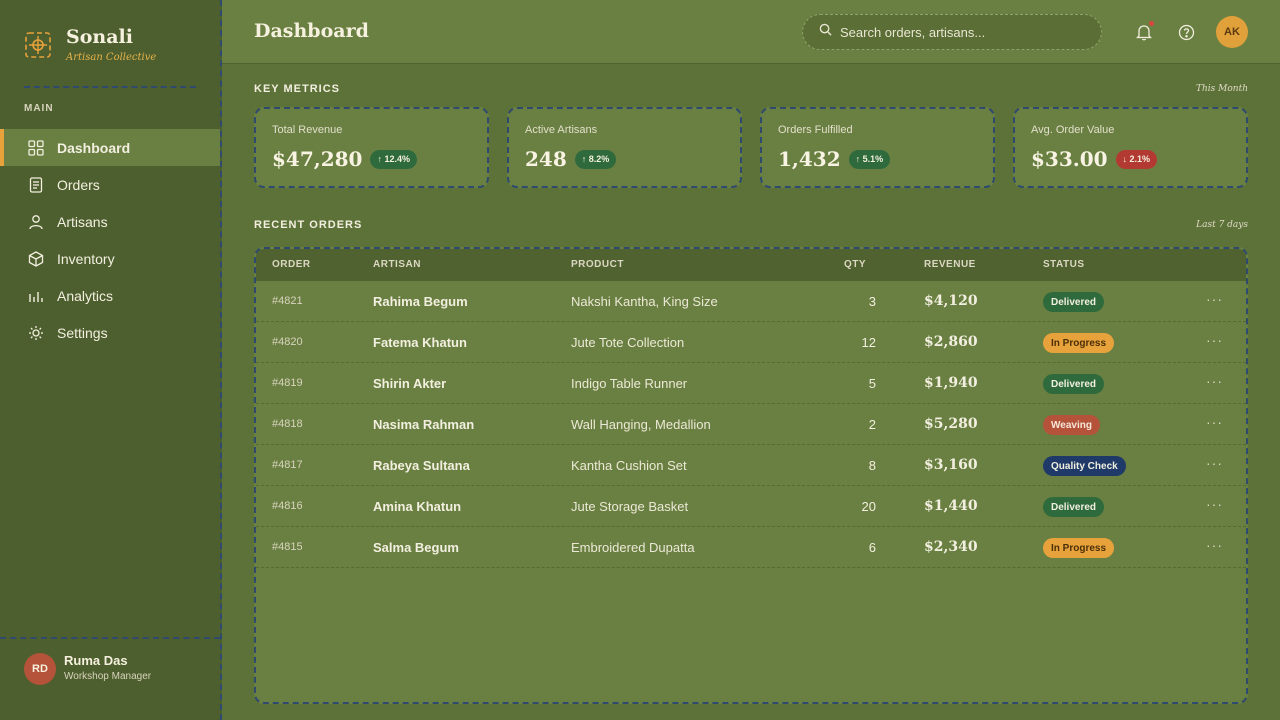 Image resolution: width=1280 pixels, height=720 pixels. I want to click on quantity: 6, so click(872, 547).